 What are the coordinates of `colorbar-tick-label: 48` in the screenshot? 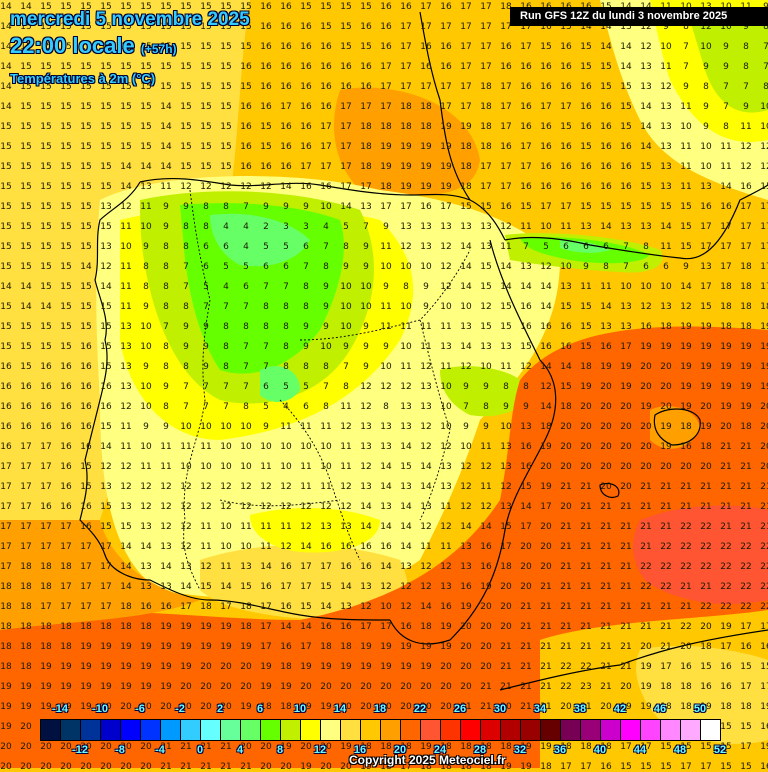 It's located at (680, 750).